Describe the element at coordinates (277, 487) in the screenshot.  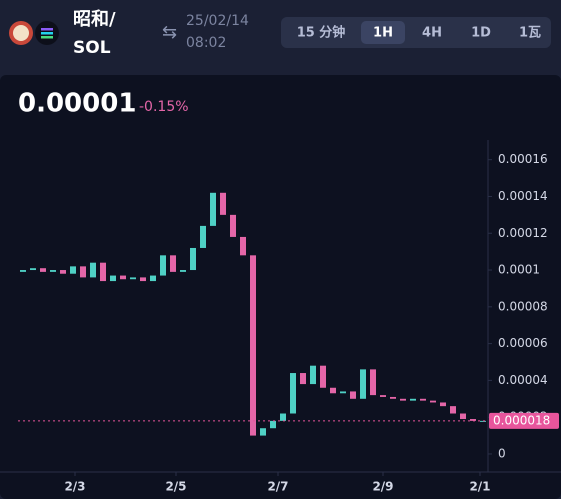
I see `x-tick-label: 2/7` at that location.